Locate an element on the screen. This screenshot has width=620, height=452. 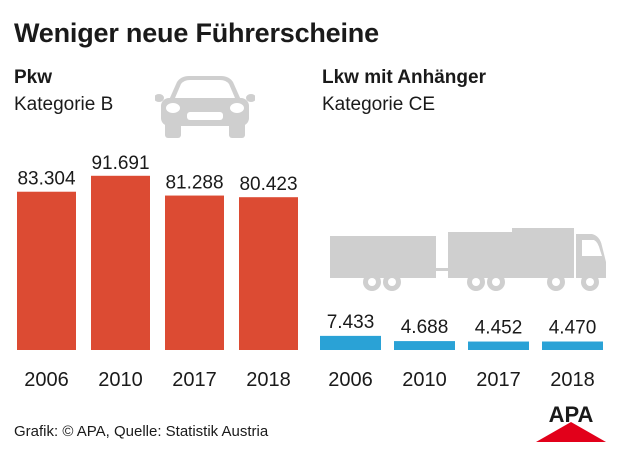
pkw-category-label-2006: 2006 is located at coordinates (46, 380).